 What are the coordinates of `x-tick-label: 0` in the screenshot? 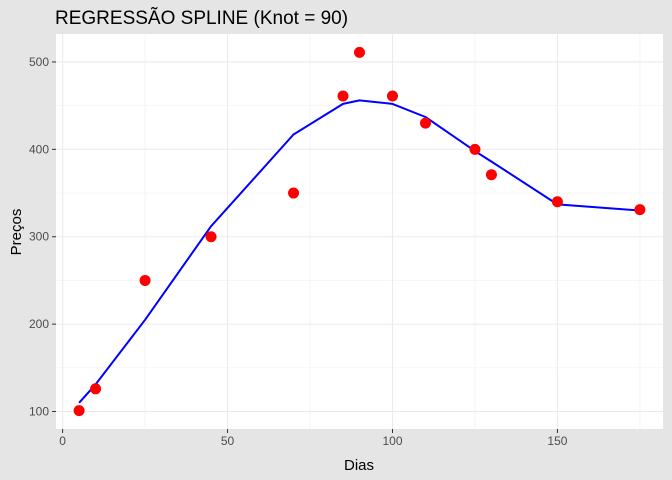 It's located at (62, 441).